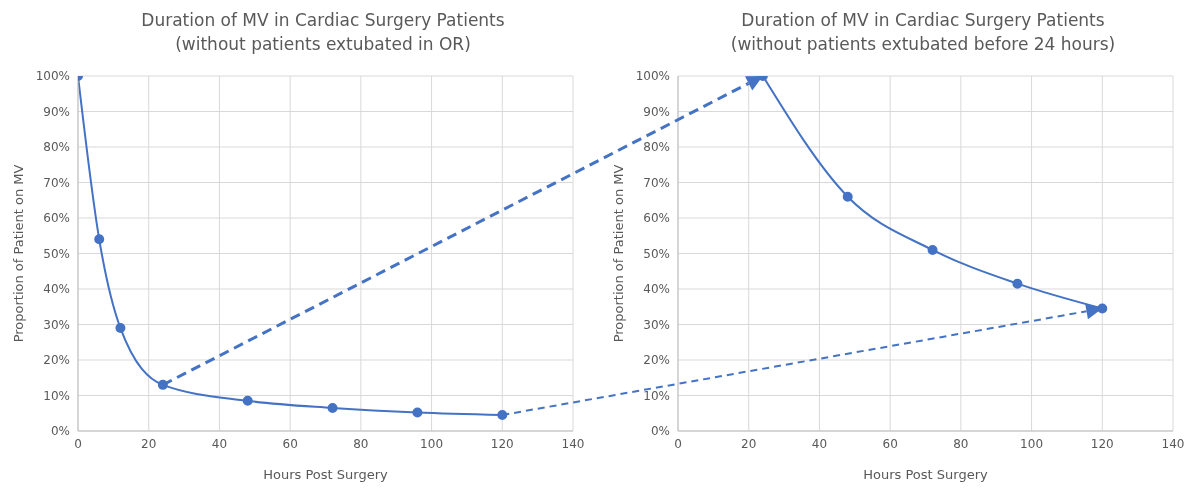 The width and height of the screenshot is (1199, 494). What do you see at coordinates (923, 44) in the screenshot?
I see `chart-subtitle: (without patients extubated before 24 hours)` at bounding box center [923, 44].